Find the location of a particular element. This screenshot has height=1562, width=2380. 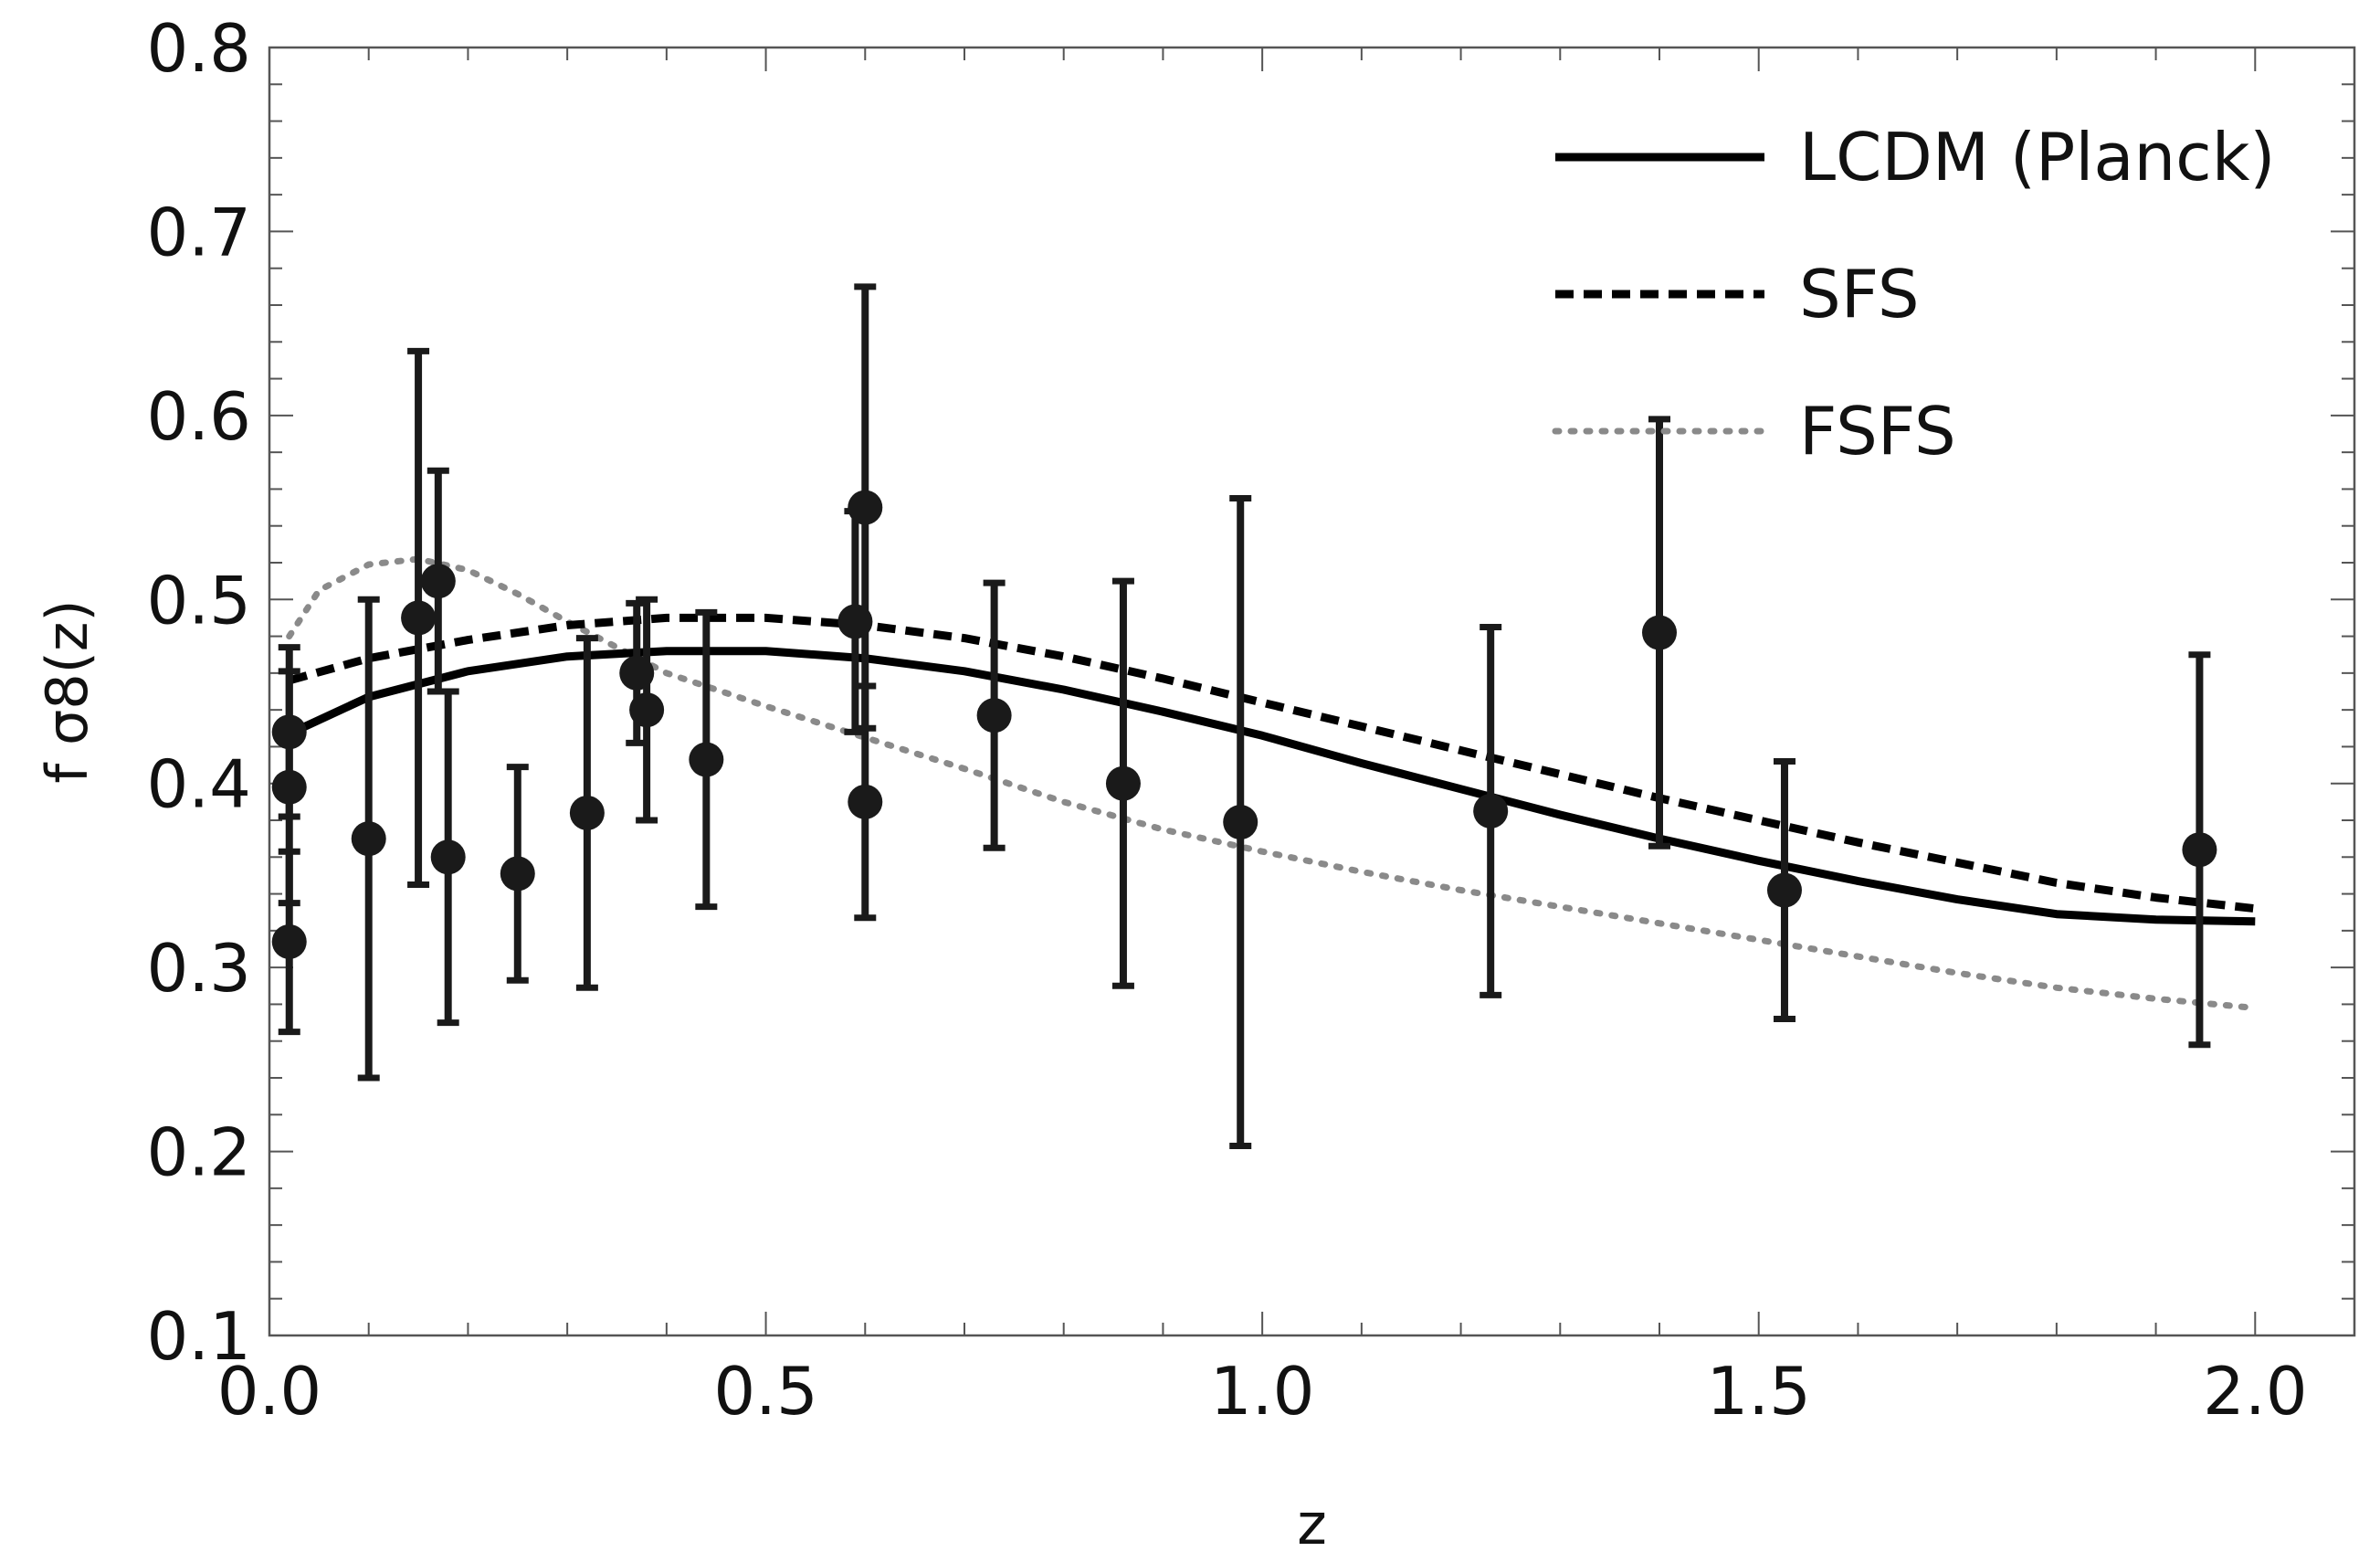

y-tick-label: 0.3 is located at coordinates (199, 968).